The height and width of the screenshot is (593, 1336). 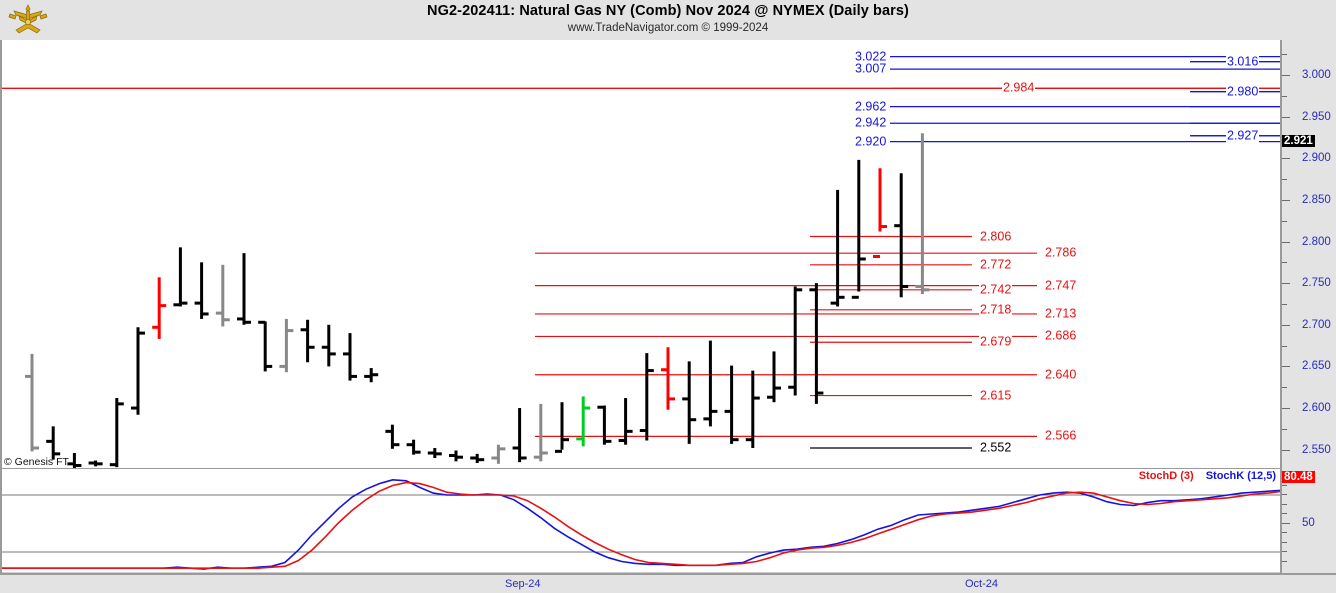 I want to click on indicator-axis-label-50: 50, so click(x=1308, y=522).